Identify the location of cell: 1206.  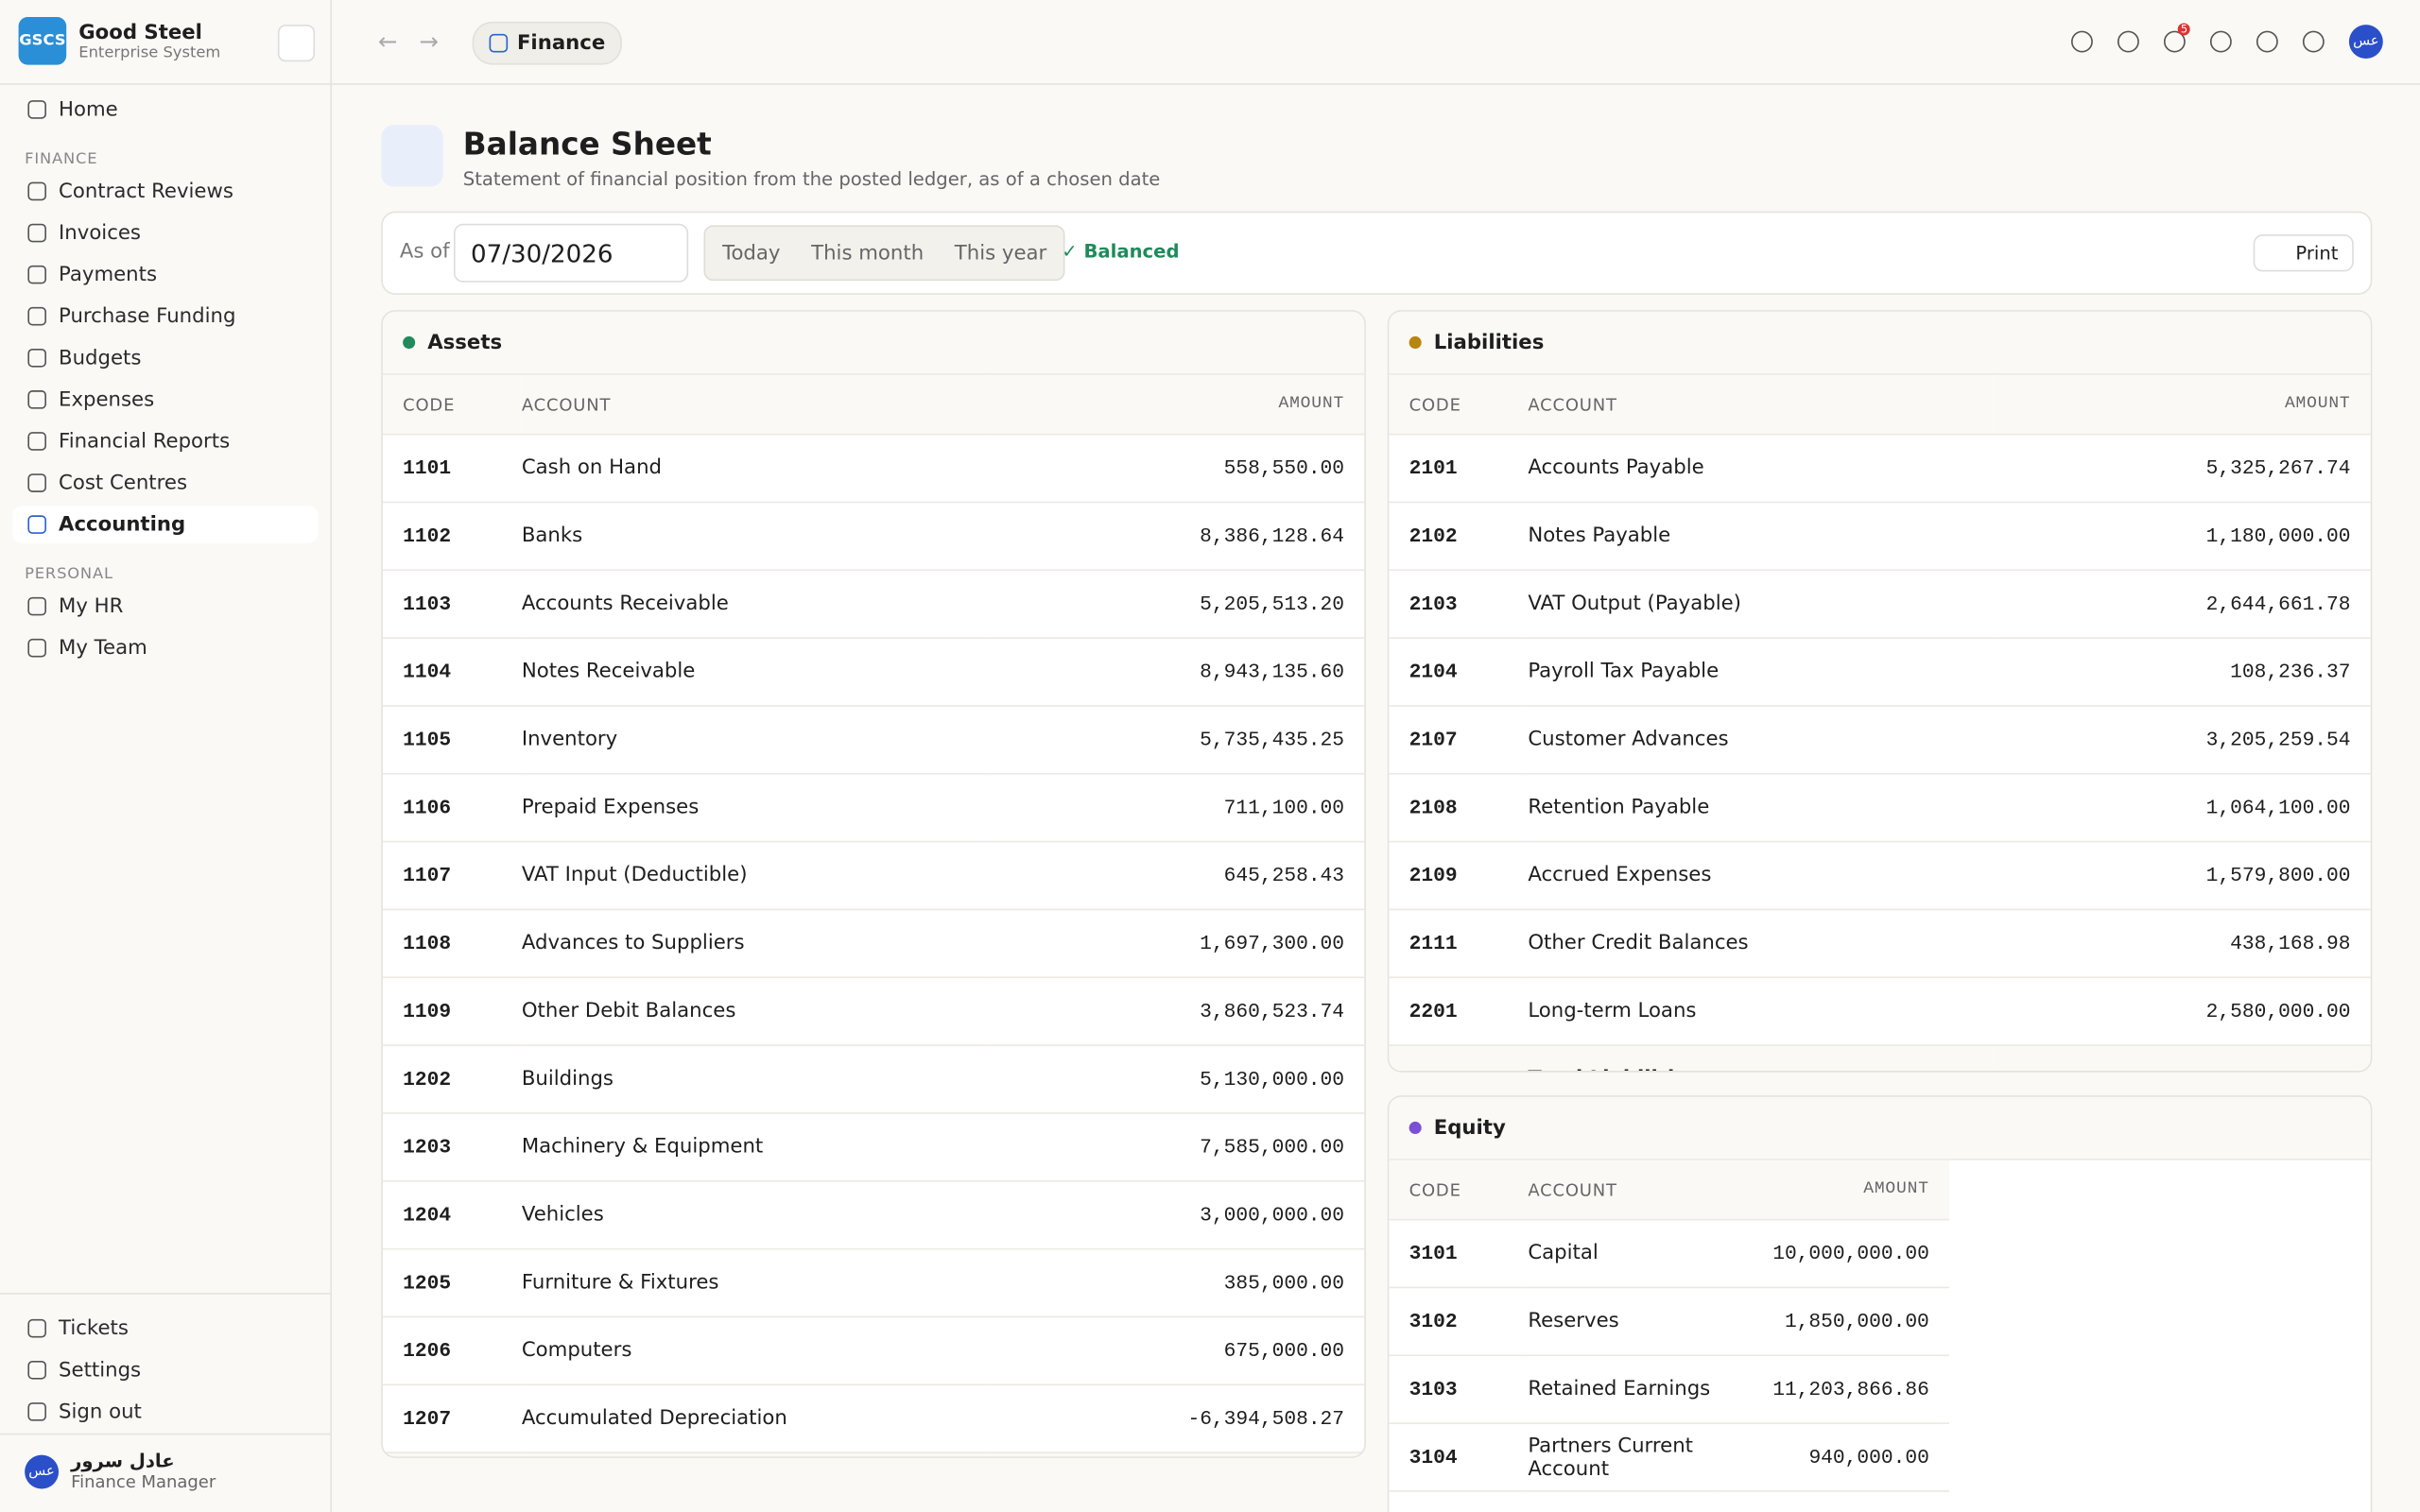
(451, 1351).